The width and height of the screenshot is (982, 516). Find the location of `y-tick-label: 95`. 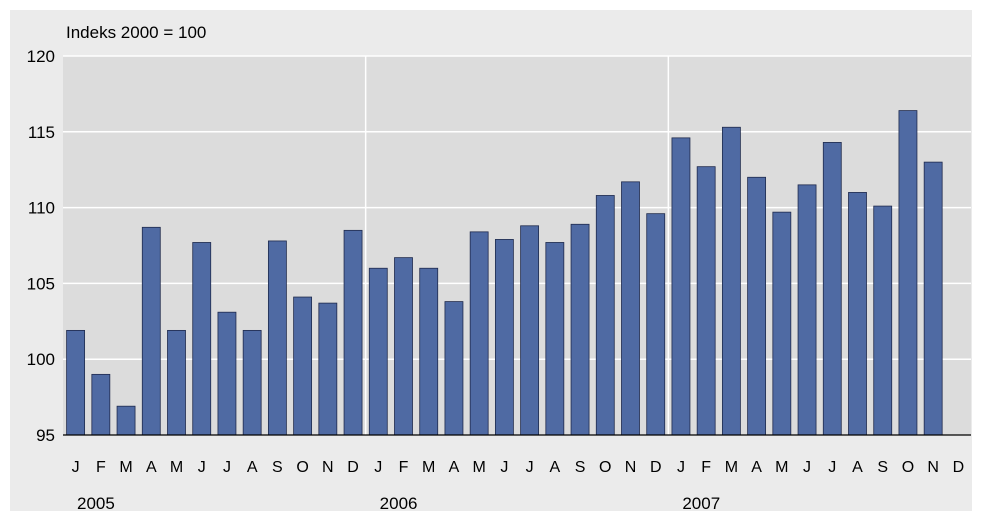

y-tick-label: 95 is located at coordinates (45, 435).